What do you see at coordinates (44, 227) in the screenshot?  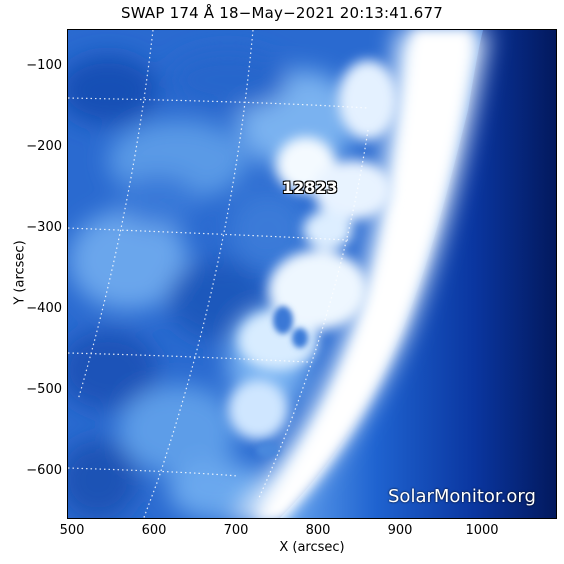 I see `y-tick-label: −300` at bounding box center [44, 227].